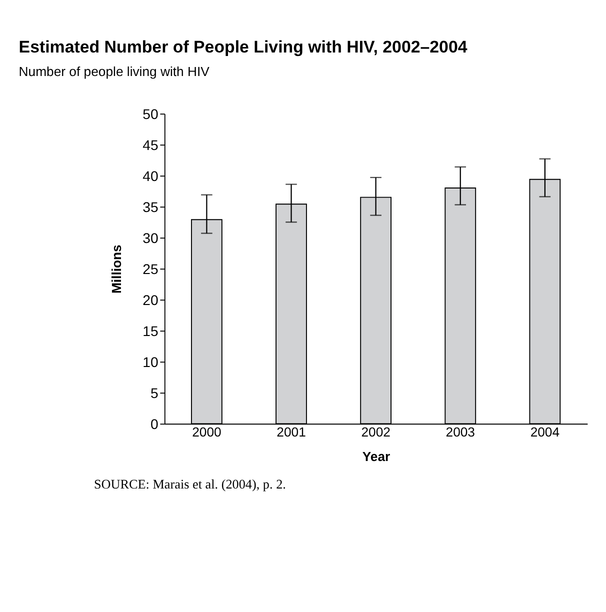  What do you see at coordinates (154, 392) in the screenshot?
I see `y-tick-label: 5` at bounding box center [154, 392].